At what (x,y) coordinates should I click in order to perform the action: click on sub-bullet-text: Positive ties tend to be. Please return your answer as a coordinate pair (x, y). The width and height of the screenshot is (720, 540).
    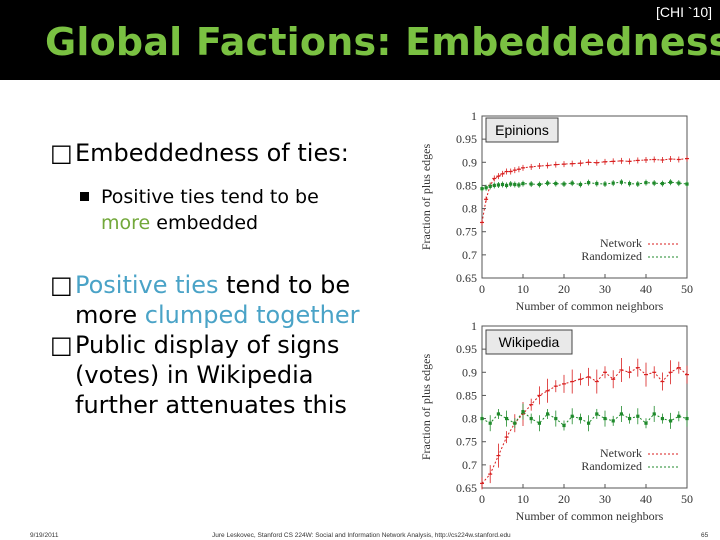
    Looking at the image, I should click on (210, 197).